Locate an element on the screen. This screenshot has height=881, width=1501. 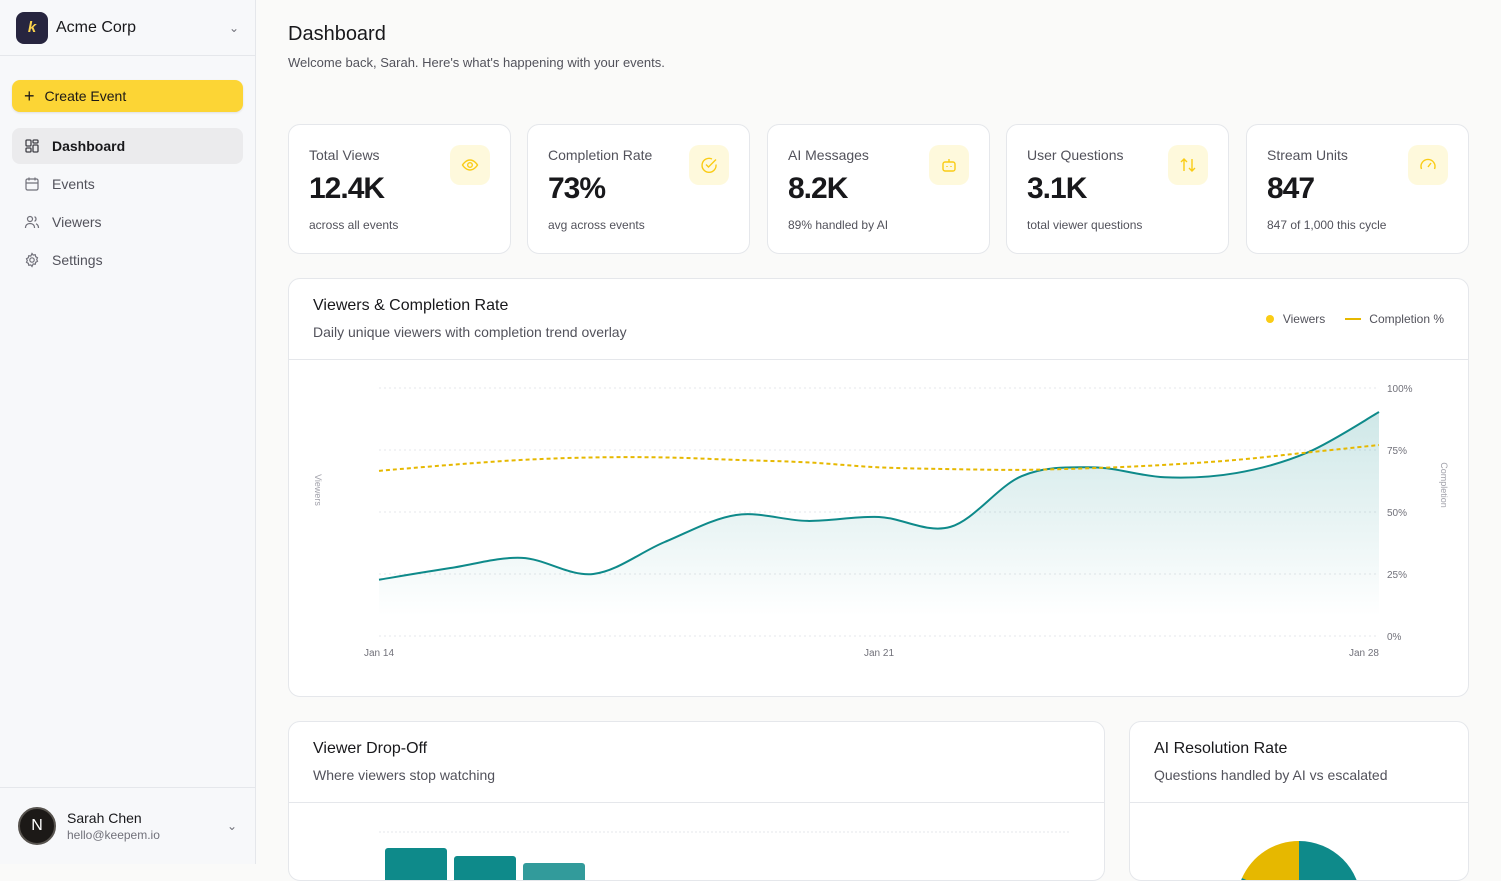
stat-card-total-views: Total Views 12.4K across all events is located at coordinates (399, 189).